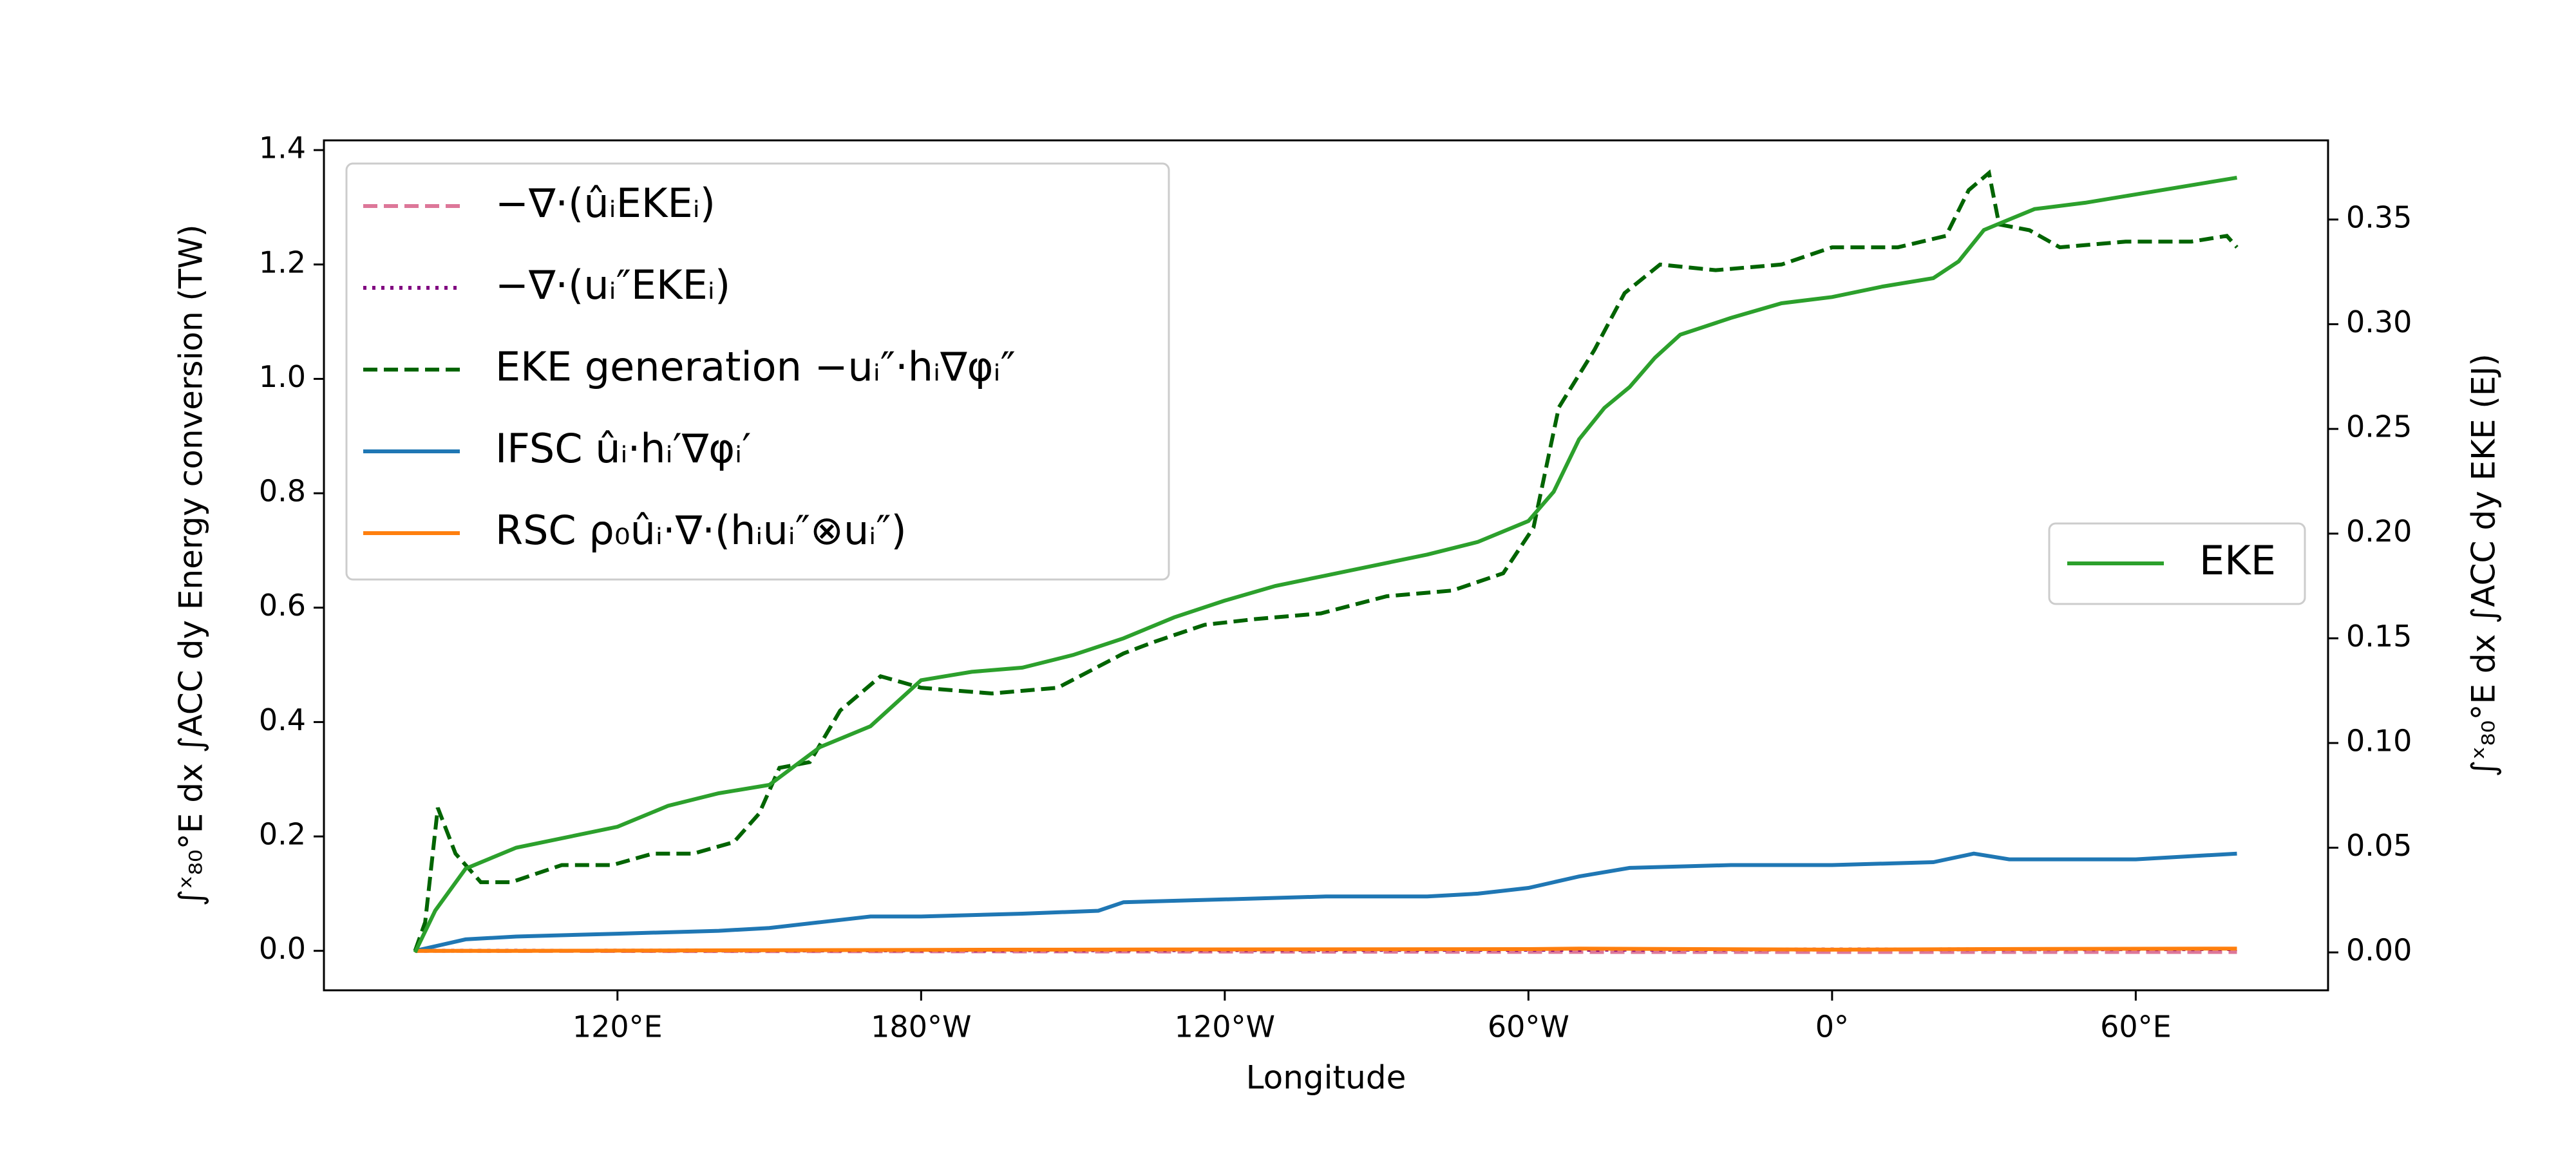  I want to click on y-tick-label: 0.4, so click(282, 719).